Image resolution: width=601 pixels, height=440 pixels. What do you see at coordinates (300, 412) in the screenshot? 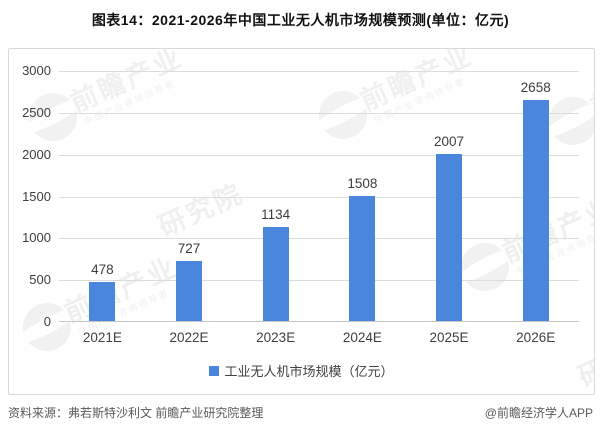
I see `footer: 资料来源：弗若斯特沙利文 前瞻产业研究院整理 @前瞻经济学人APP` at bounding box center [300, 412].